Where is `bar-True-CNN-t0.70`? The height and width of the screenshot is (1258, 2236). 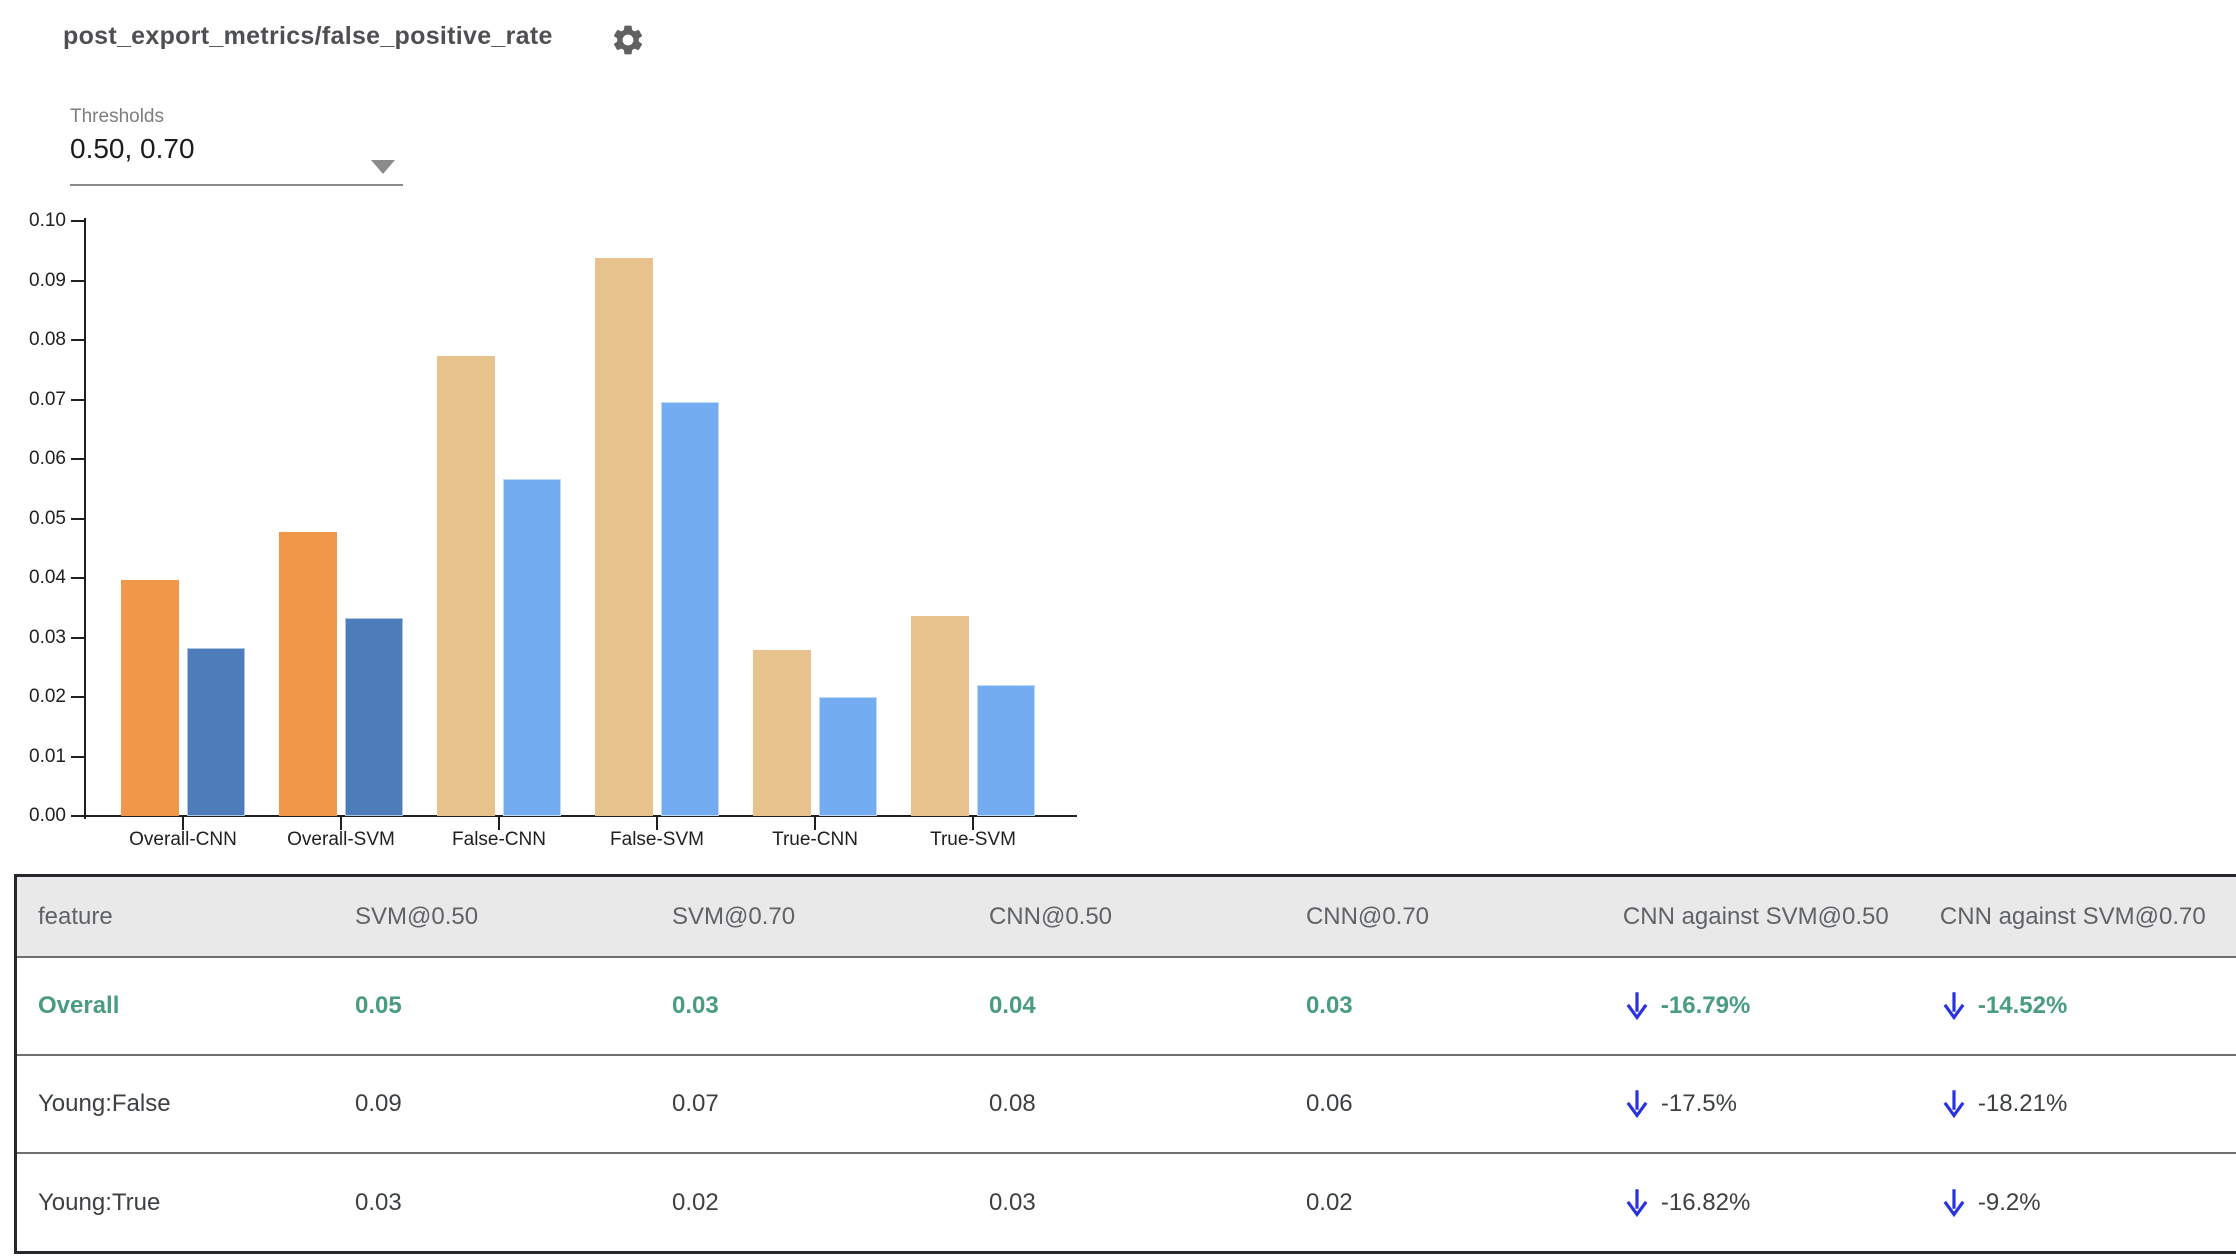 bar-True-CNN-t0.70 is located at coordinates (848, 756).